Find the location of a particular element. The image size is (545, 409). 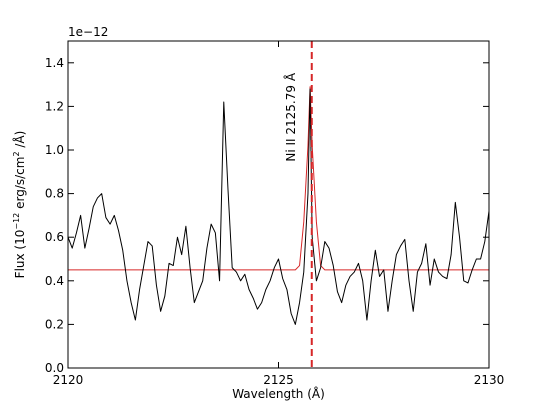

y-axis-label-square: 2 is located at coordinates (16, 153).